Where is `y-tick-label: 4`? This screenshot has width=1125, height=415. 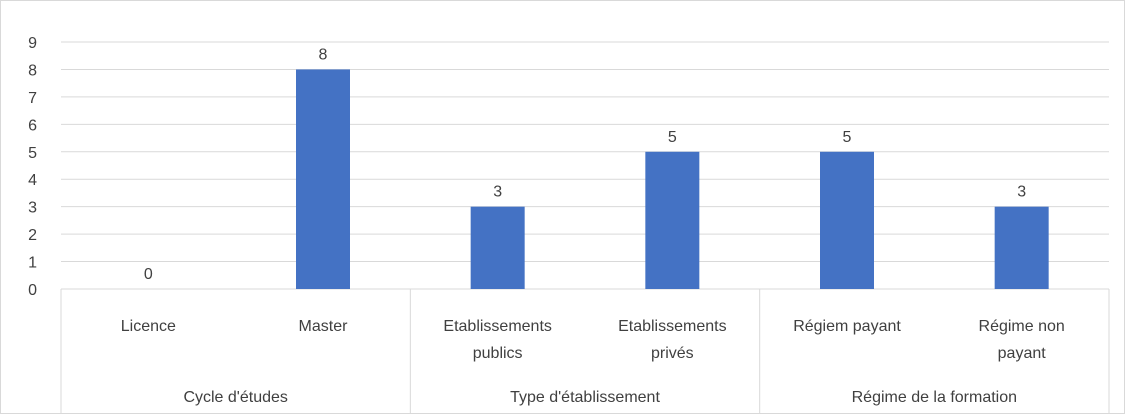
y-tick-label: 4 is located at coordinates (32, 180).